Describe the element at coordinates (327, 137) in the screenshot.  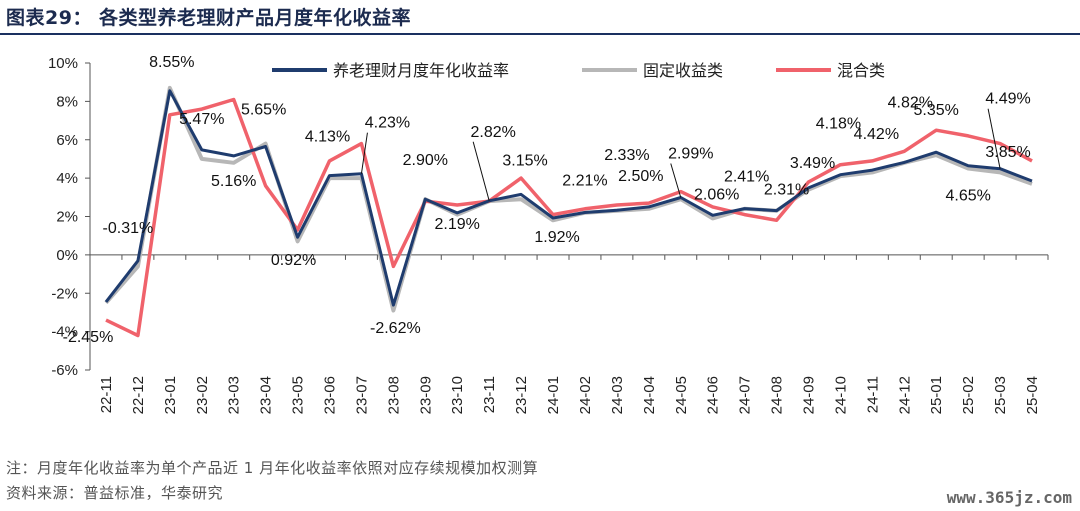
I see `data-label: 4.13%` at that location.